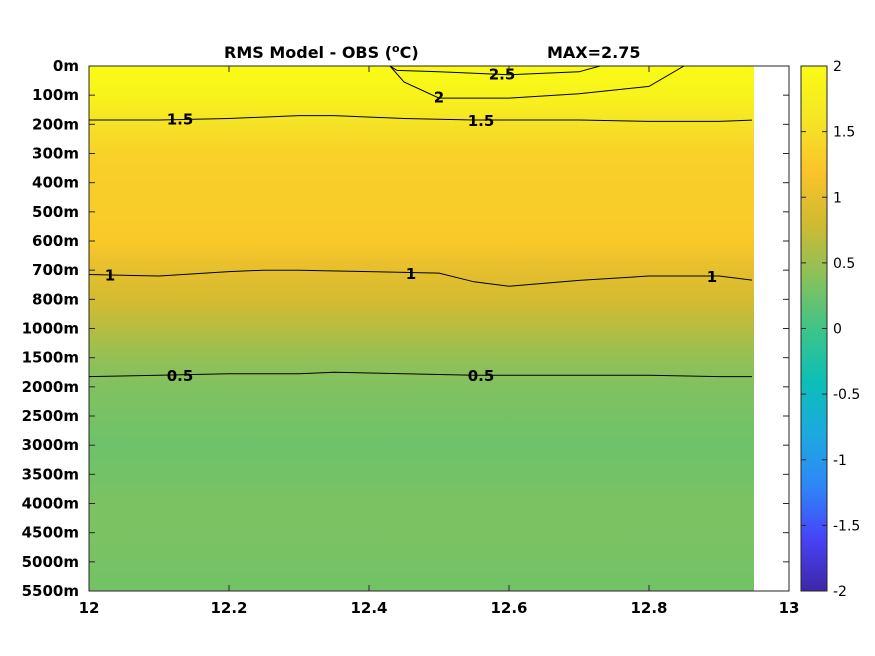 The width and height of the screenshot is (875, 656). I want to click on y-tick-label: 0m, so click(66, 66).